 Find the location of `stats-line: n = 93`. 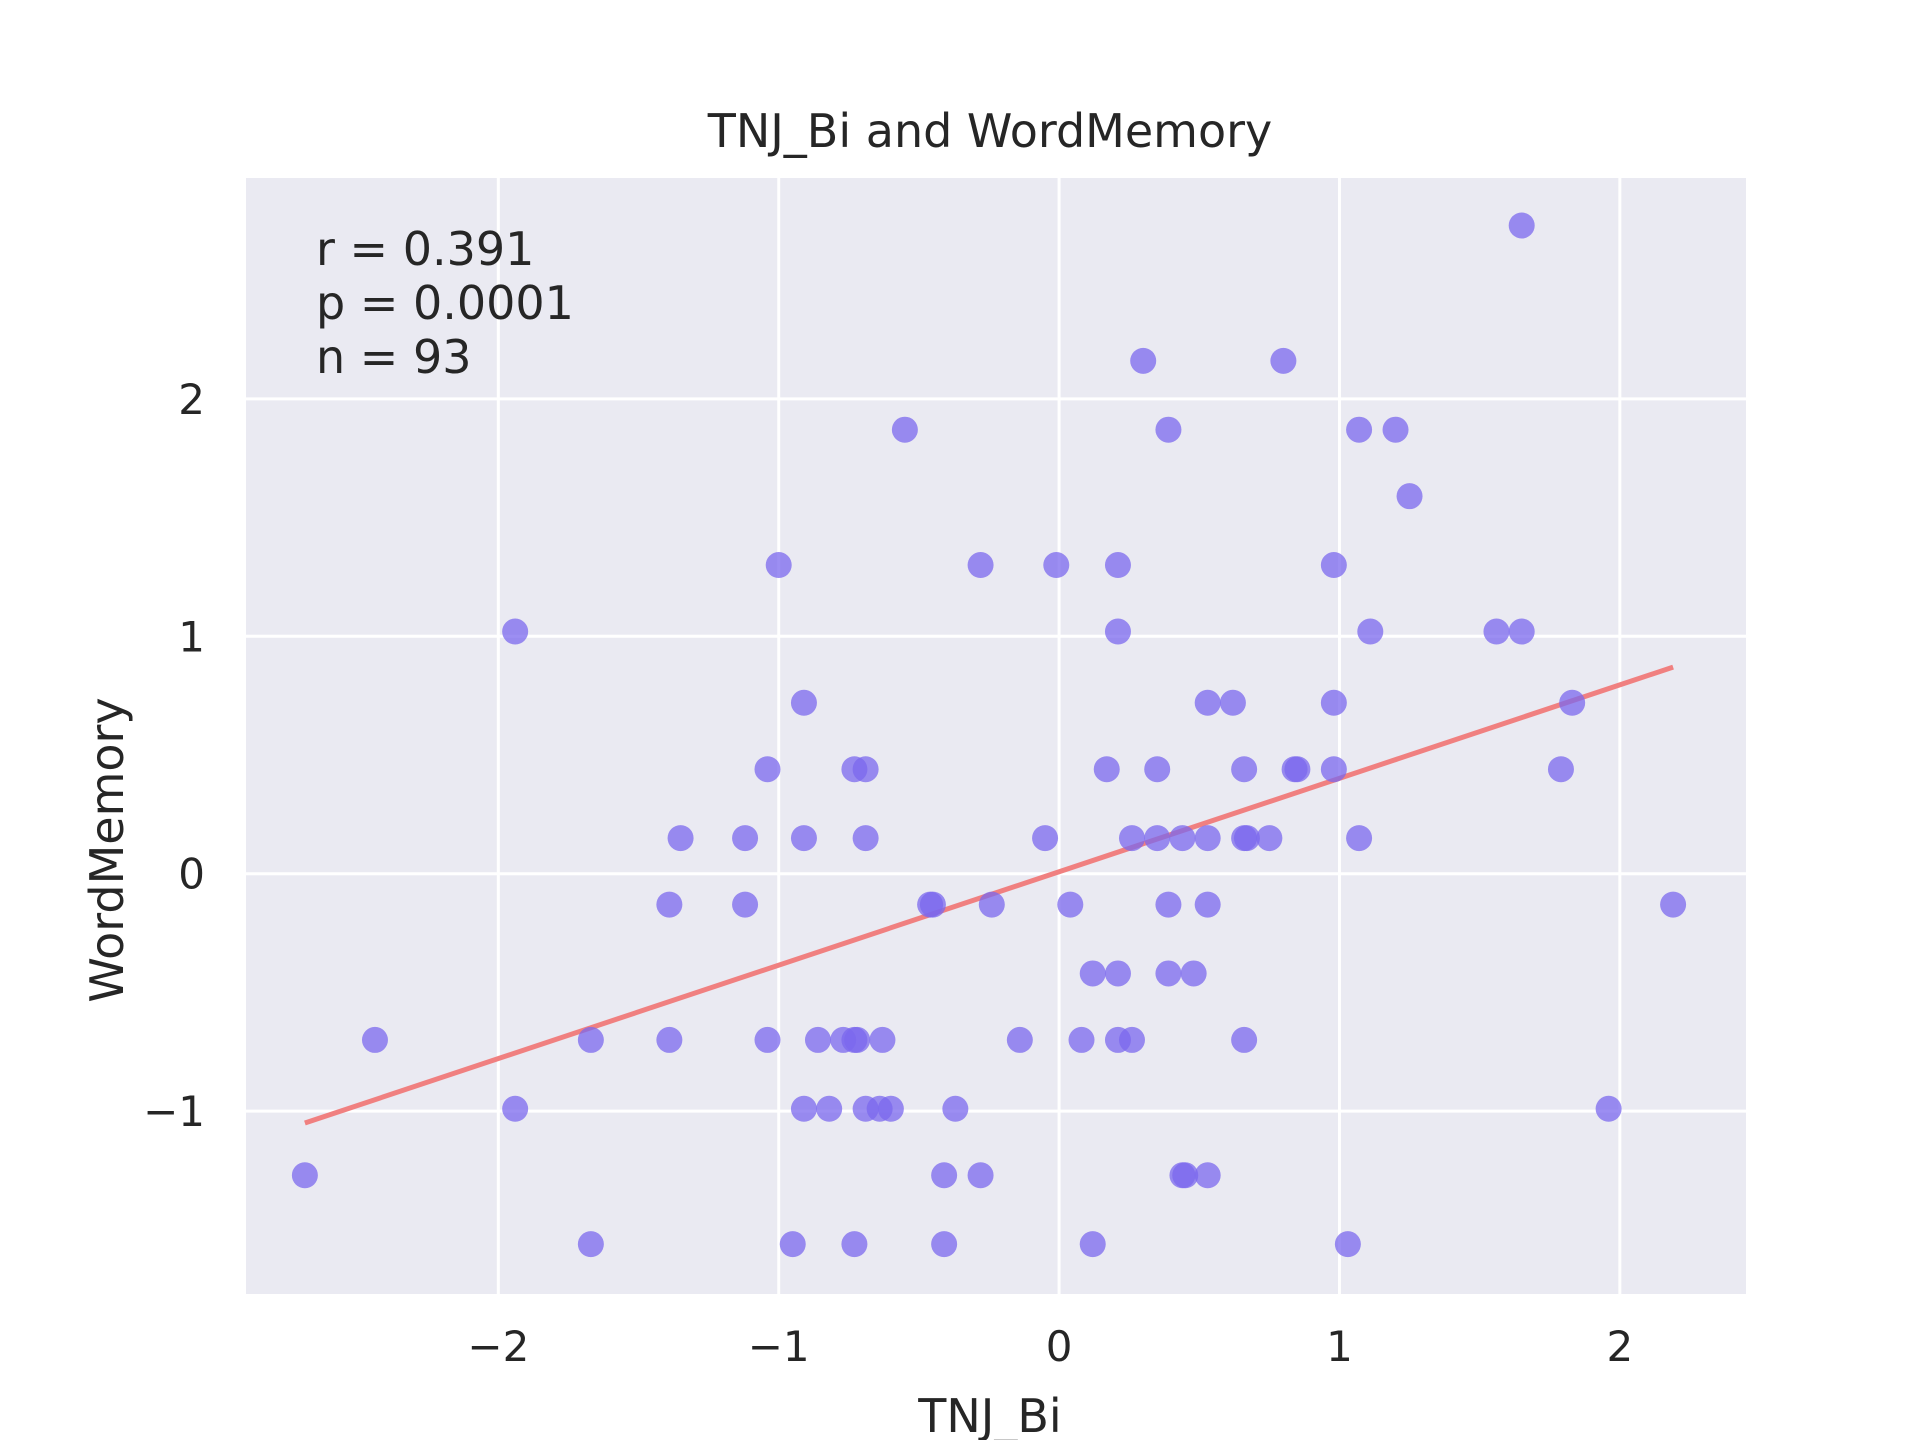

stats-line: n = 93 is located at coordinates (393, 357).